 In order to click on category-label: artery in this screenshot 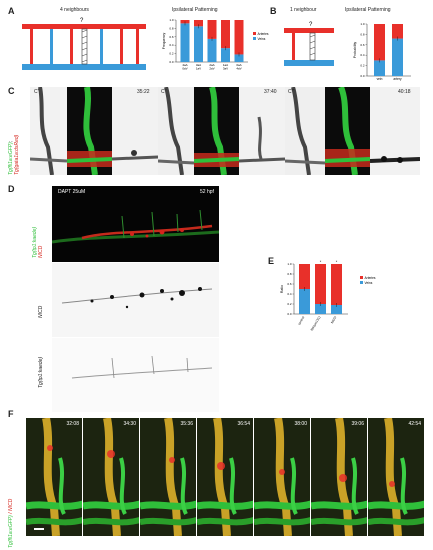, I will do `click(397, 79)`.